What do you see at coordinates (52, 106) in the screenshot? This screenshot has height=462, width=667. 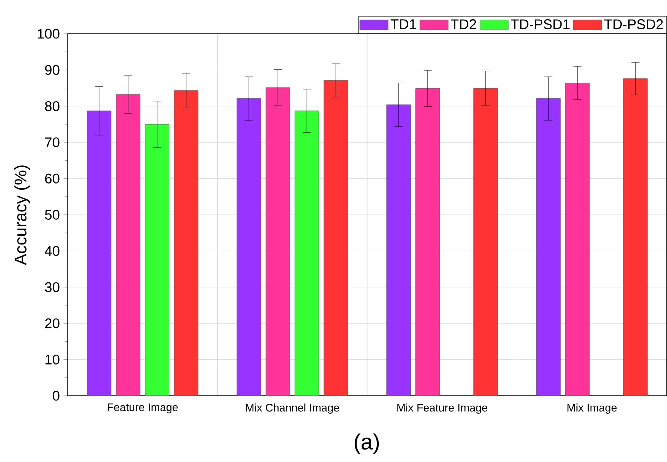 I see `y-tick-label: 80` at bounding box center [52, 106].